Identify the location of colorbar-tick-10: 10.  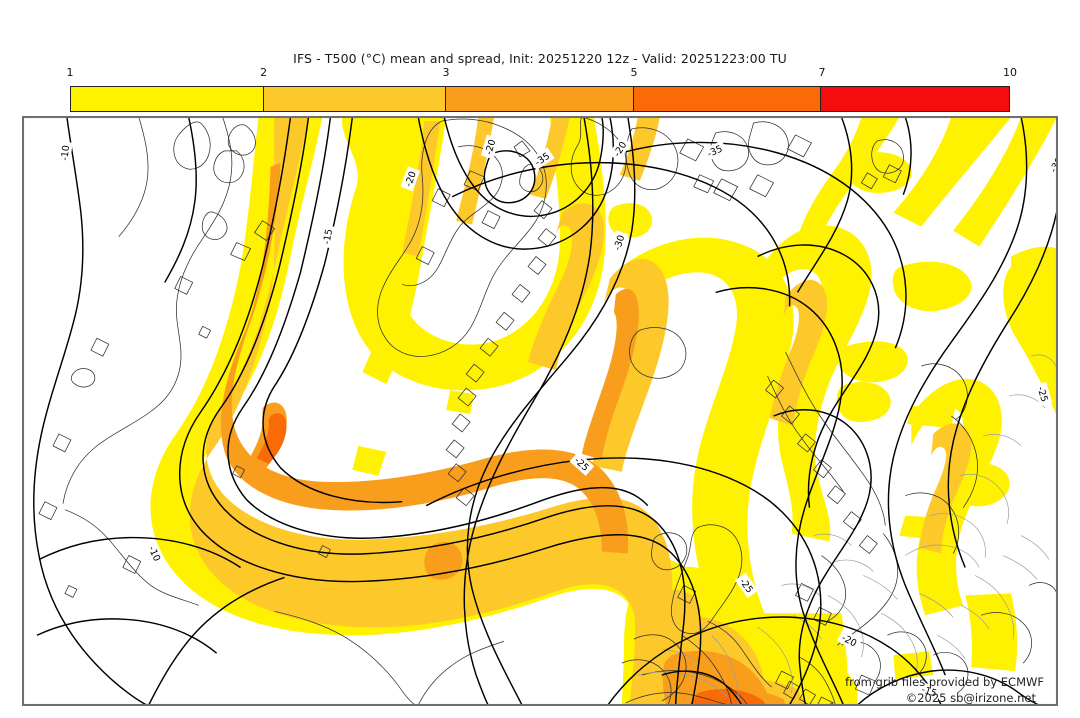
(1010, 72).